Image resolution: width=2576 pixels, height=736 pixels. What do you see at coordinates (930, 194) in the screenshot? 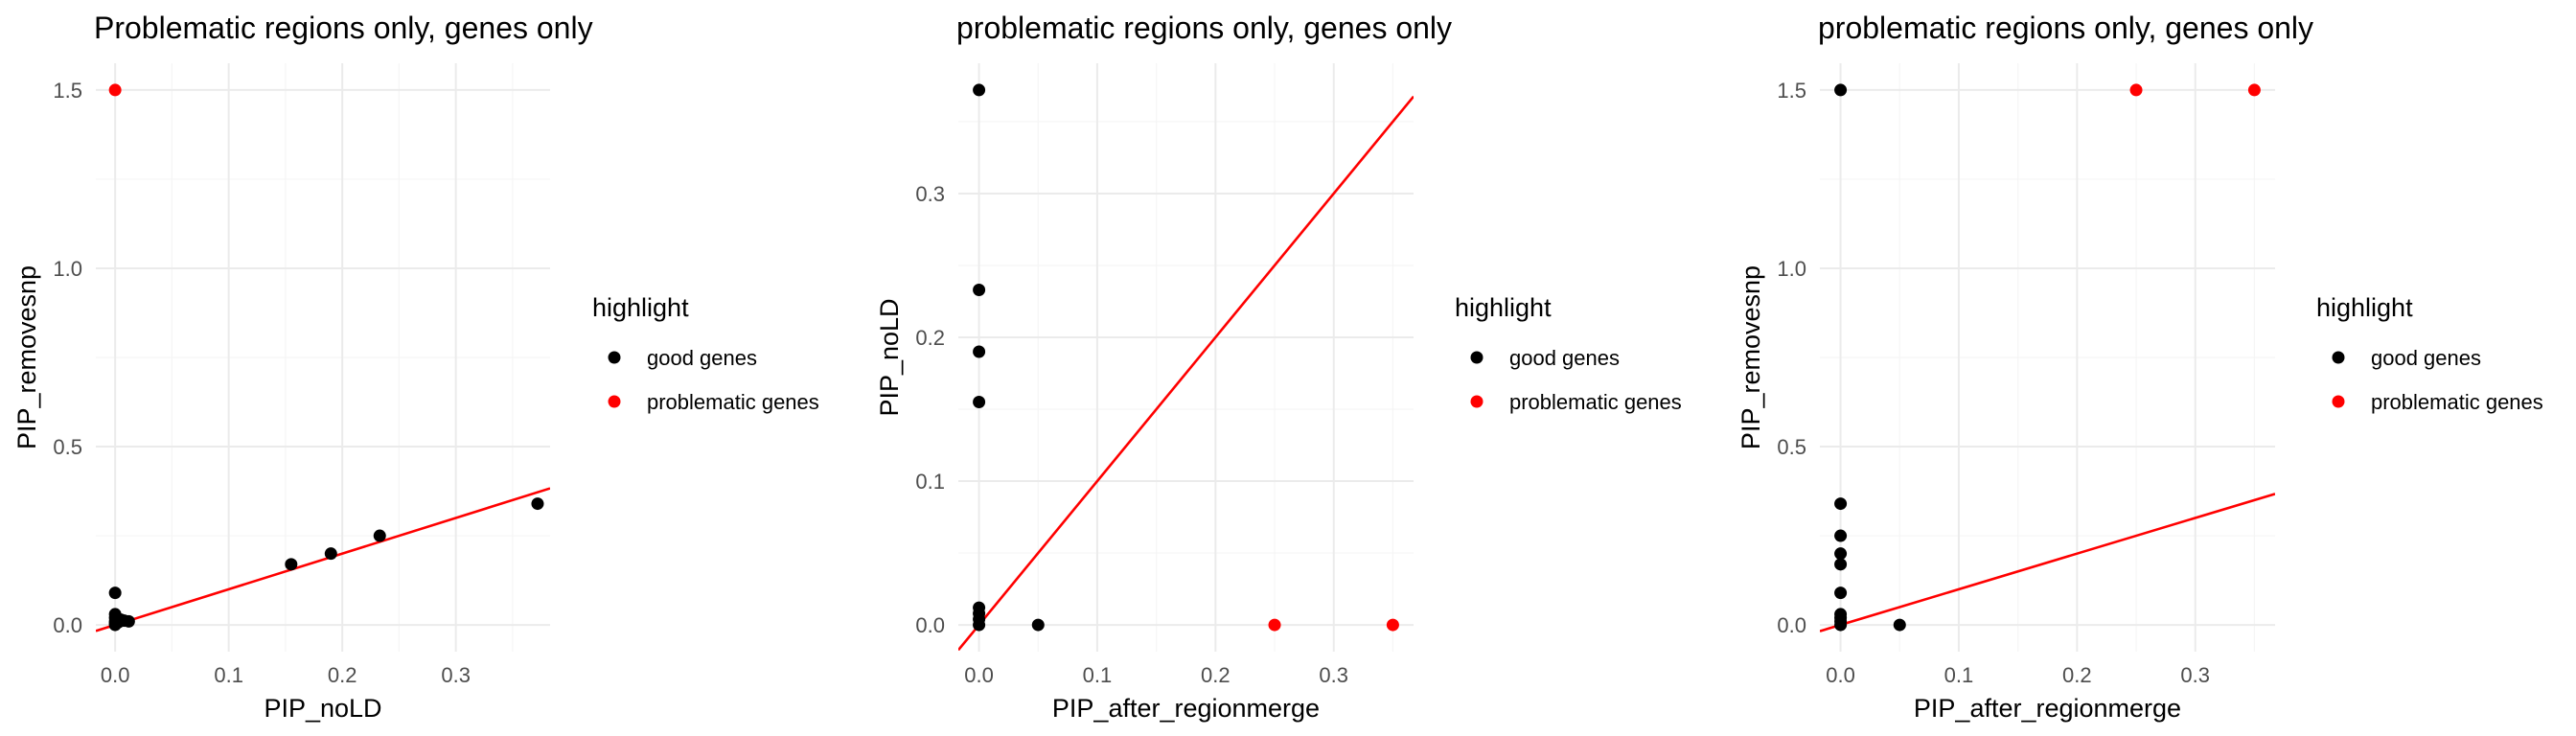
I see `y-tick-label: 0.3` at bounding box center [930, 194].